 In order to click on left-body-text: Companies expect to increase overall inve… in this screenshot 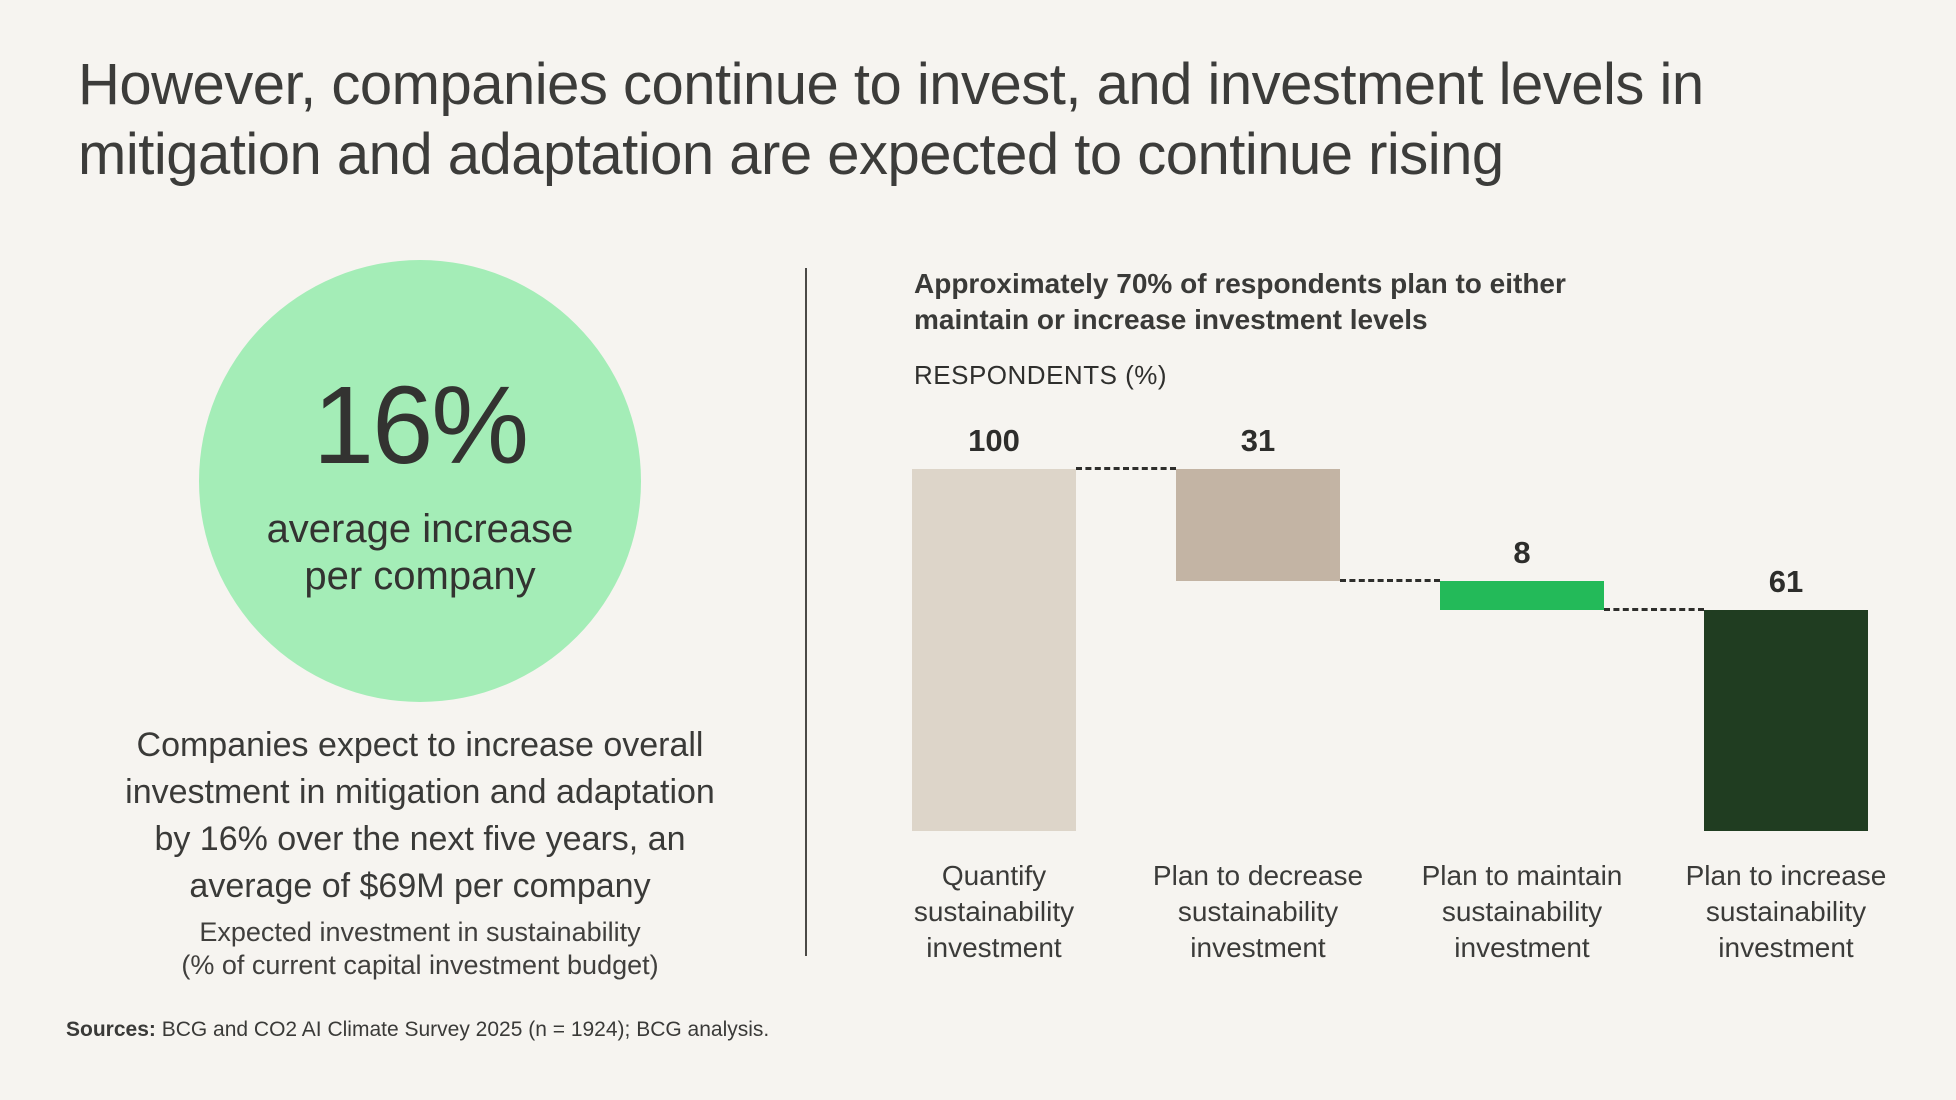, I will do `click(420, 815)`.